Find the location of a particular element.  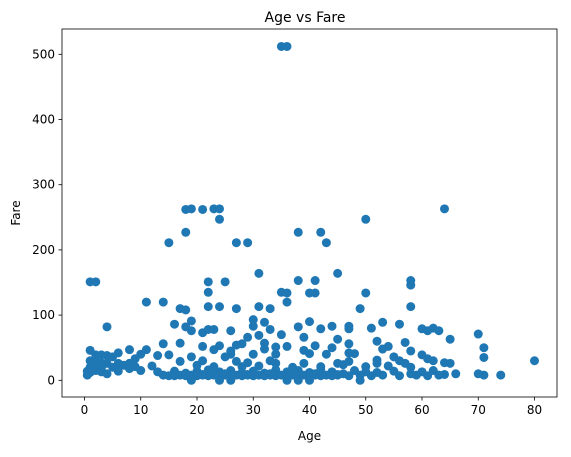

x-axis-label: Age is located at coordinates (309, 436).